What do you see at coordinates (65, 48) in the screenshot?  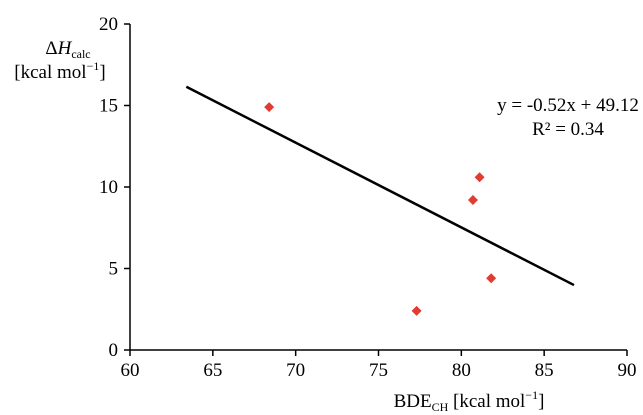 I see `y-axis-title-main: H` at bounding box center [65, 48].